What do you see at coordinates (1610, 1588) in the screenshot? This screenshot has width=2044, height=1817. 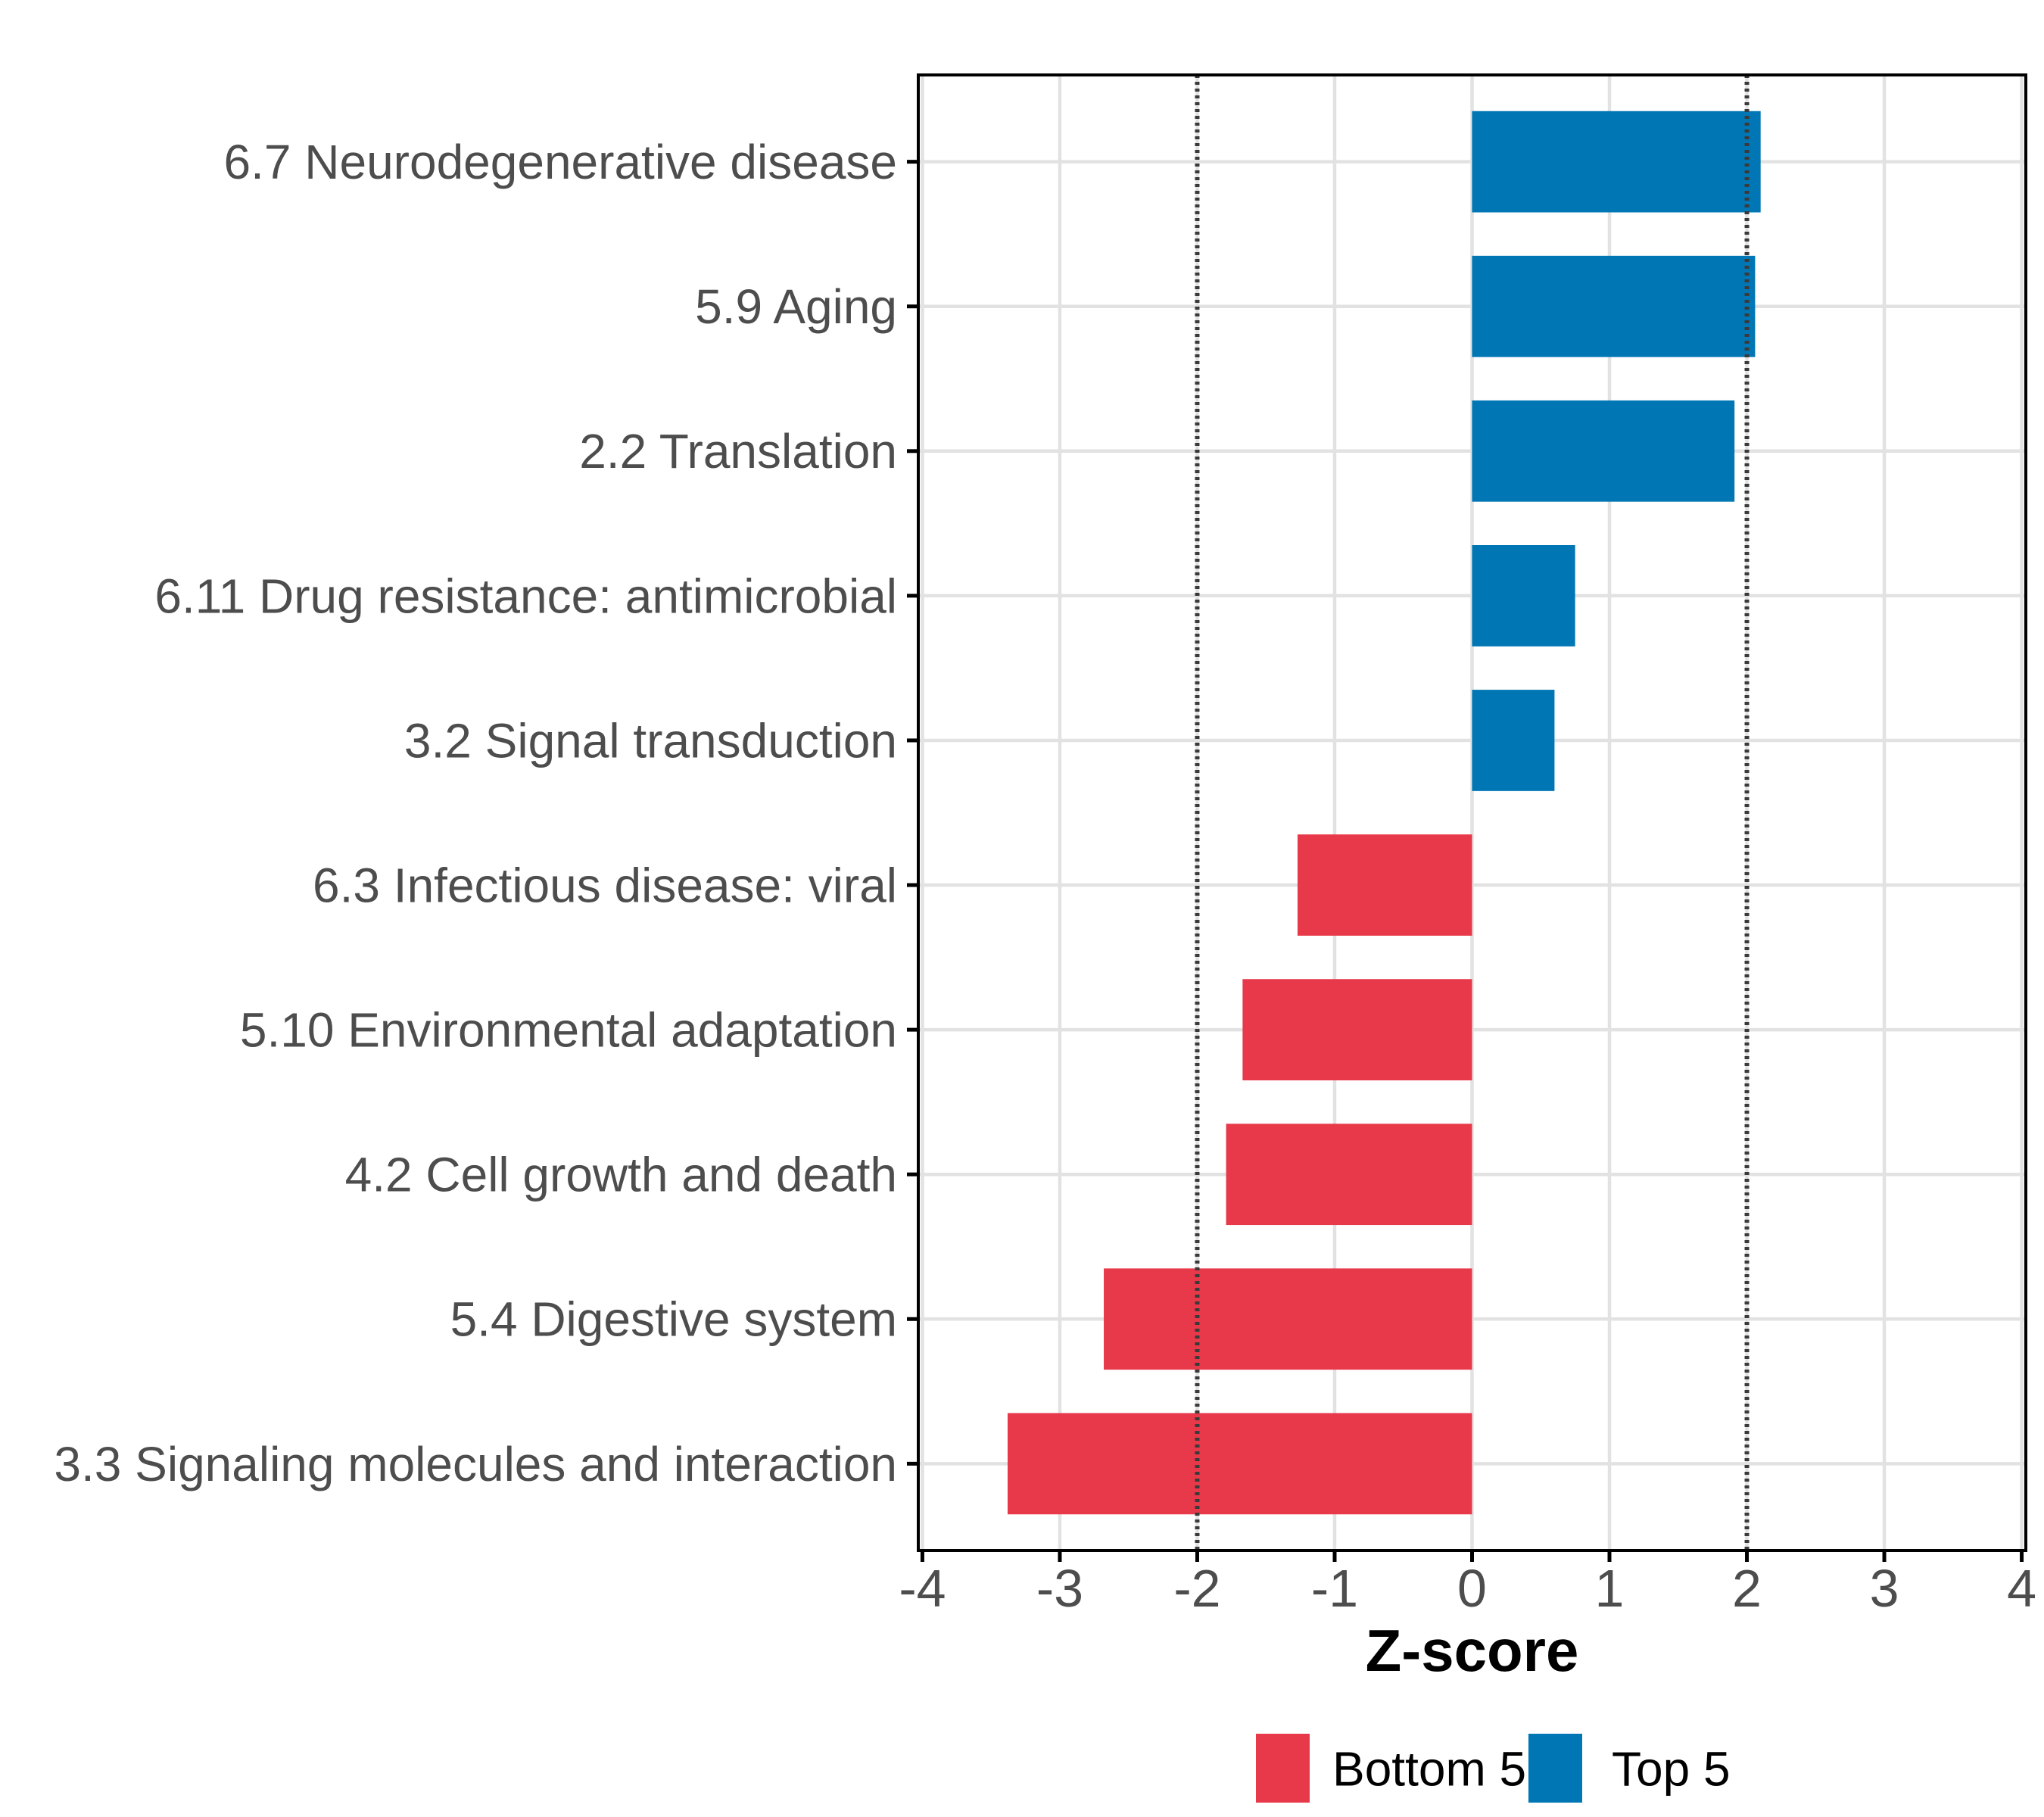 I see `x-tick-label: 1` at bounding box center [1610, 1588].